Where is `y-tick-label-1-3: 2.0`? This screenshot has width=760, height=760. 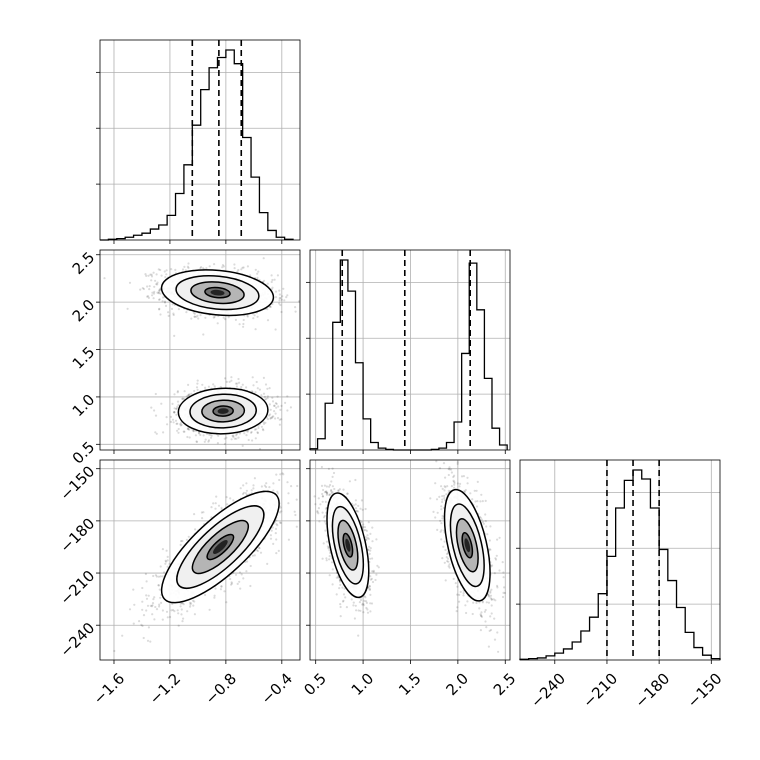
y-tick-label-1-3: 2.0 is located at coordinates (84, 311).